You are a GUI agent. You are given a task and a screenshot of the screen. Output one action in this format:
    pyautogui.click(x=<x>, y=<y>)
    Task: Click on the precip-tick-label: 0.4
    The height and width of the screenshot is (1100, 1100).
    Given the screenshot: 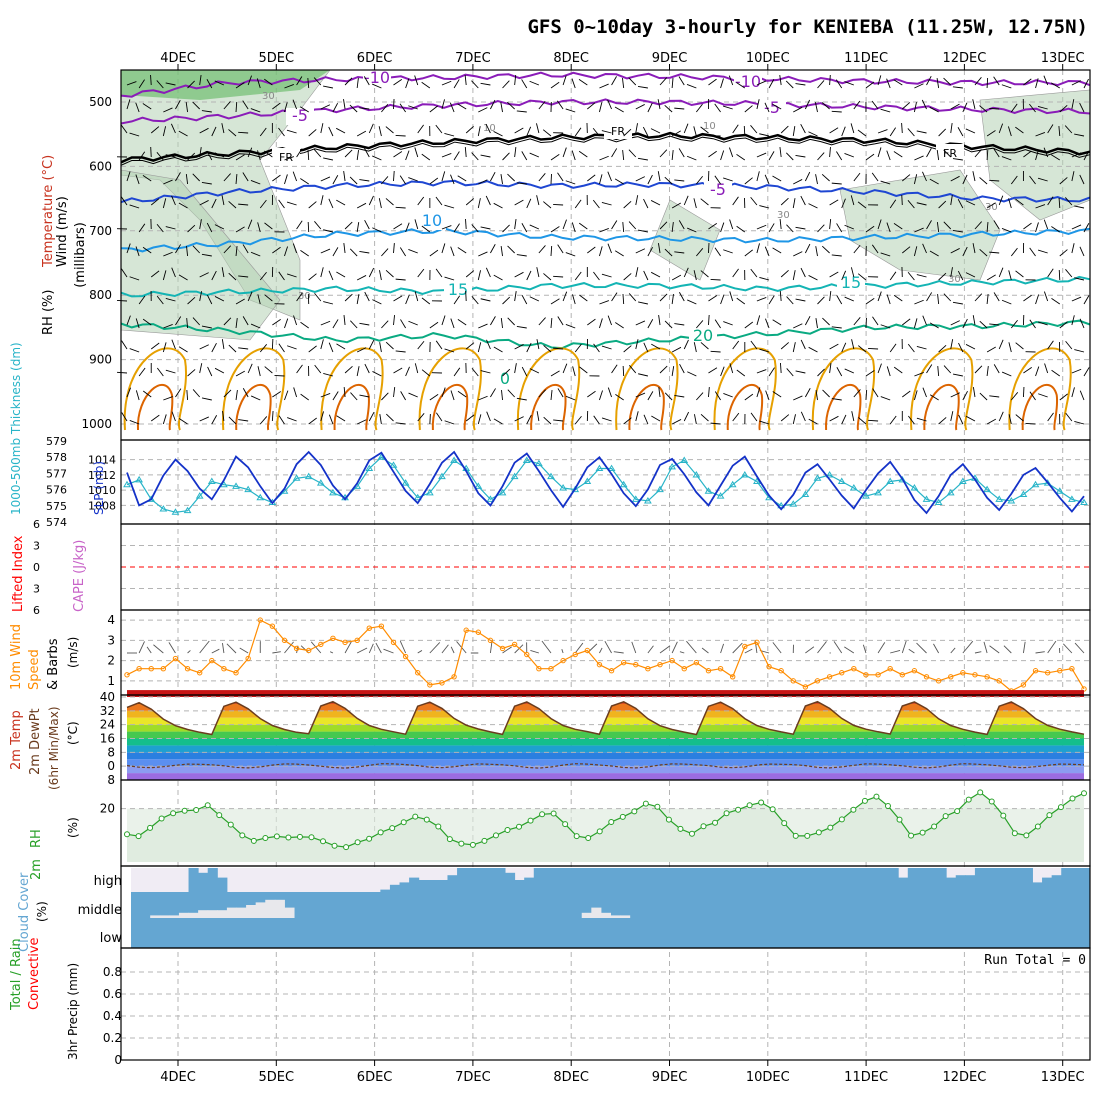 What is the action you would take?
    pyautogui.click(x=112, y=1016)
    